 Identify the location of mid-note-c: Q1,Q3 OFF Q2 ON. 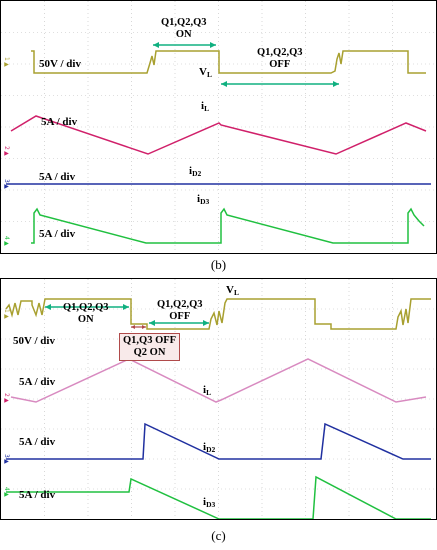
(150, 347).